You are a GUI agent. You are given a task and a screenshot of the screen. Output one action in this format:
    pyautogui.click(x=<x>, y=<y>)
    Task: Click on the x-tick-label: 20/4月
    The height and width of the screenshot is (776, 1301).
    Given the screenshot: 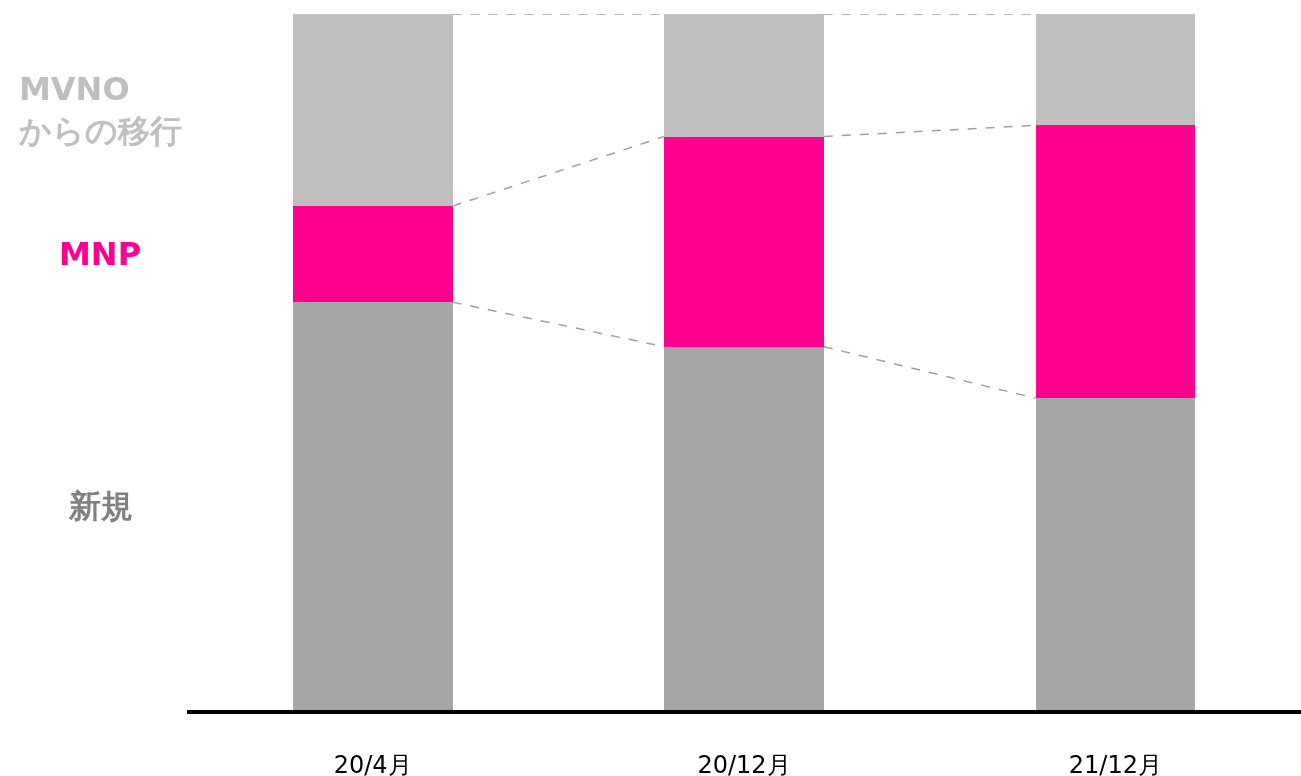 What is the action you would take?
    pyautogui.click(x=372, y=763)
    